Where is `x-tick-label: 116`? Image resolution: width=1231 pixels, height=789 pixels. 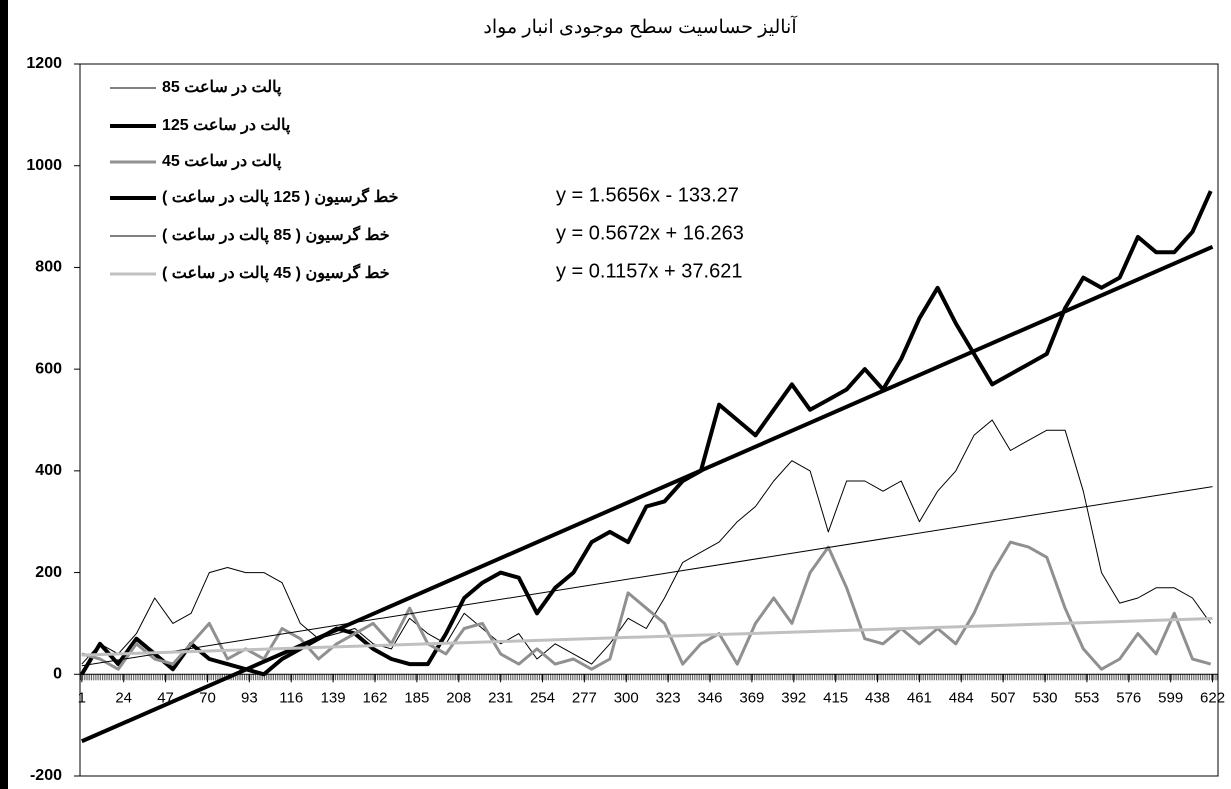
x-tick-label: 116 is located at coordinates (291, 697).